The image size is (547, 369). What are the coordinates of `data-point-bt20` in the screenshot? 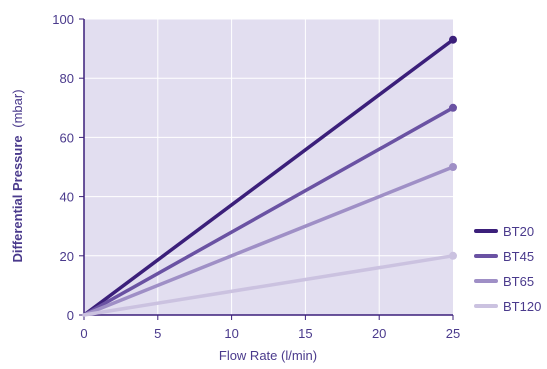 It's located at (453, 39).